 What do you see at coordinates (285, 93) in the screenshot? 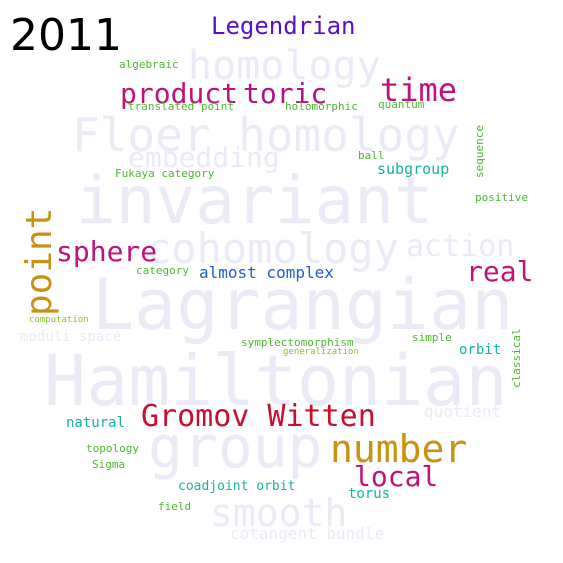
I see `word-toric: toric` at bounding box center [285, 93].